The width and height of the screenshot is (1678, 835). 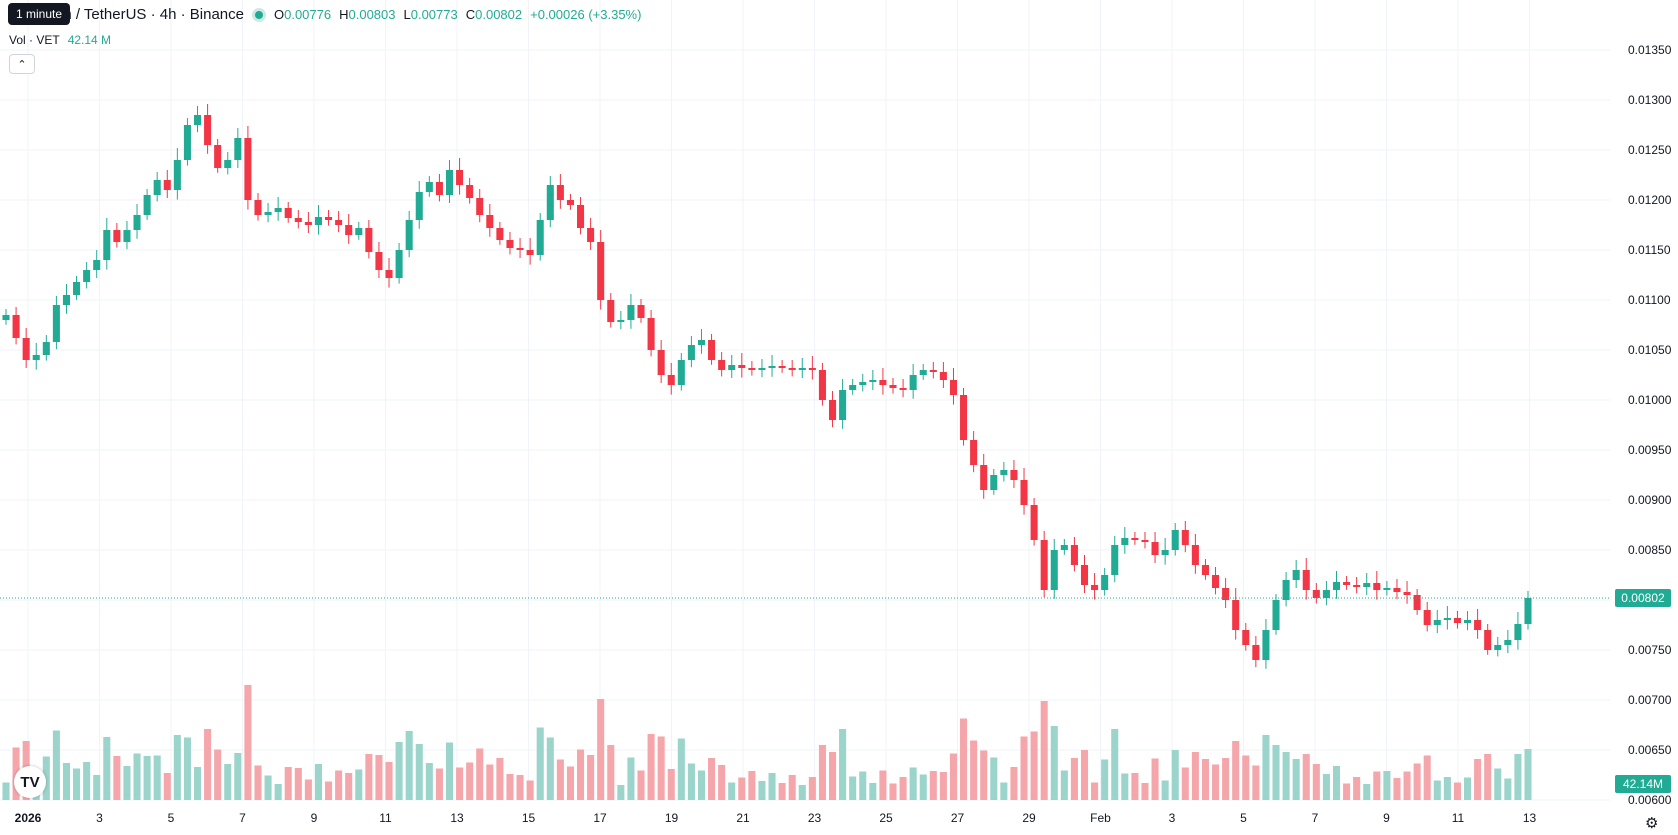 I want to click on x-tick-label: 27, so click(x=958, y=818).